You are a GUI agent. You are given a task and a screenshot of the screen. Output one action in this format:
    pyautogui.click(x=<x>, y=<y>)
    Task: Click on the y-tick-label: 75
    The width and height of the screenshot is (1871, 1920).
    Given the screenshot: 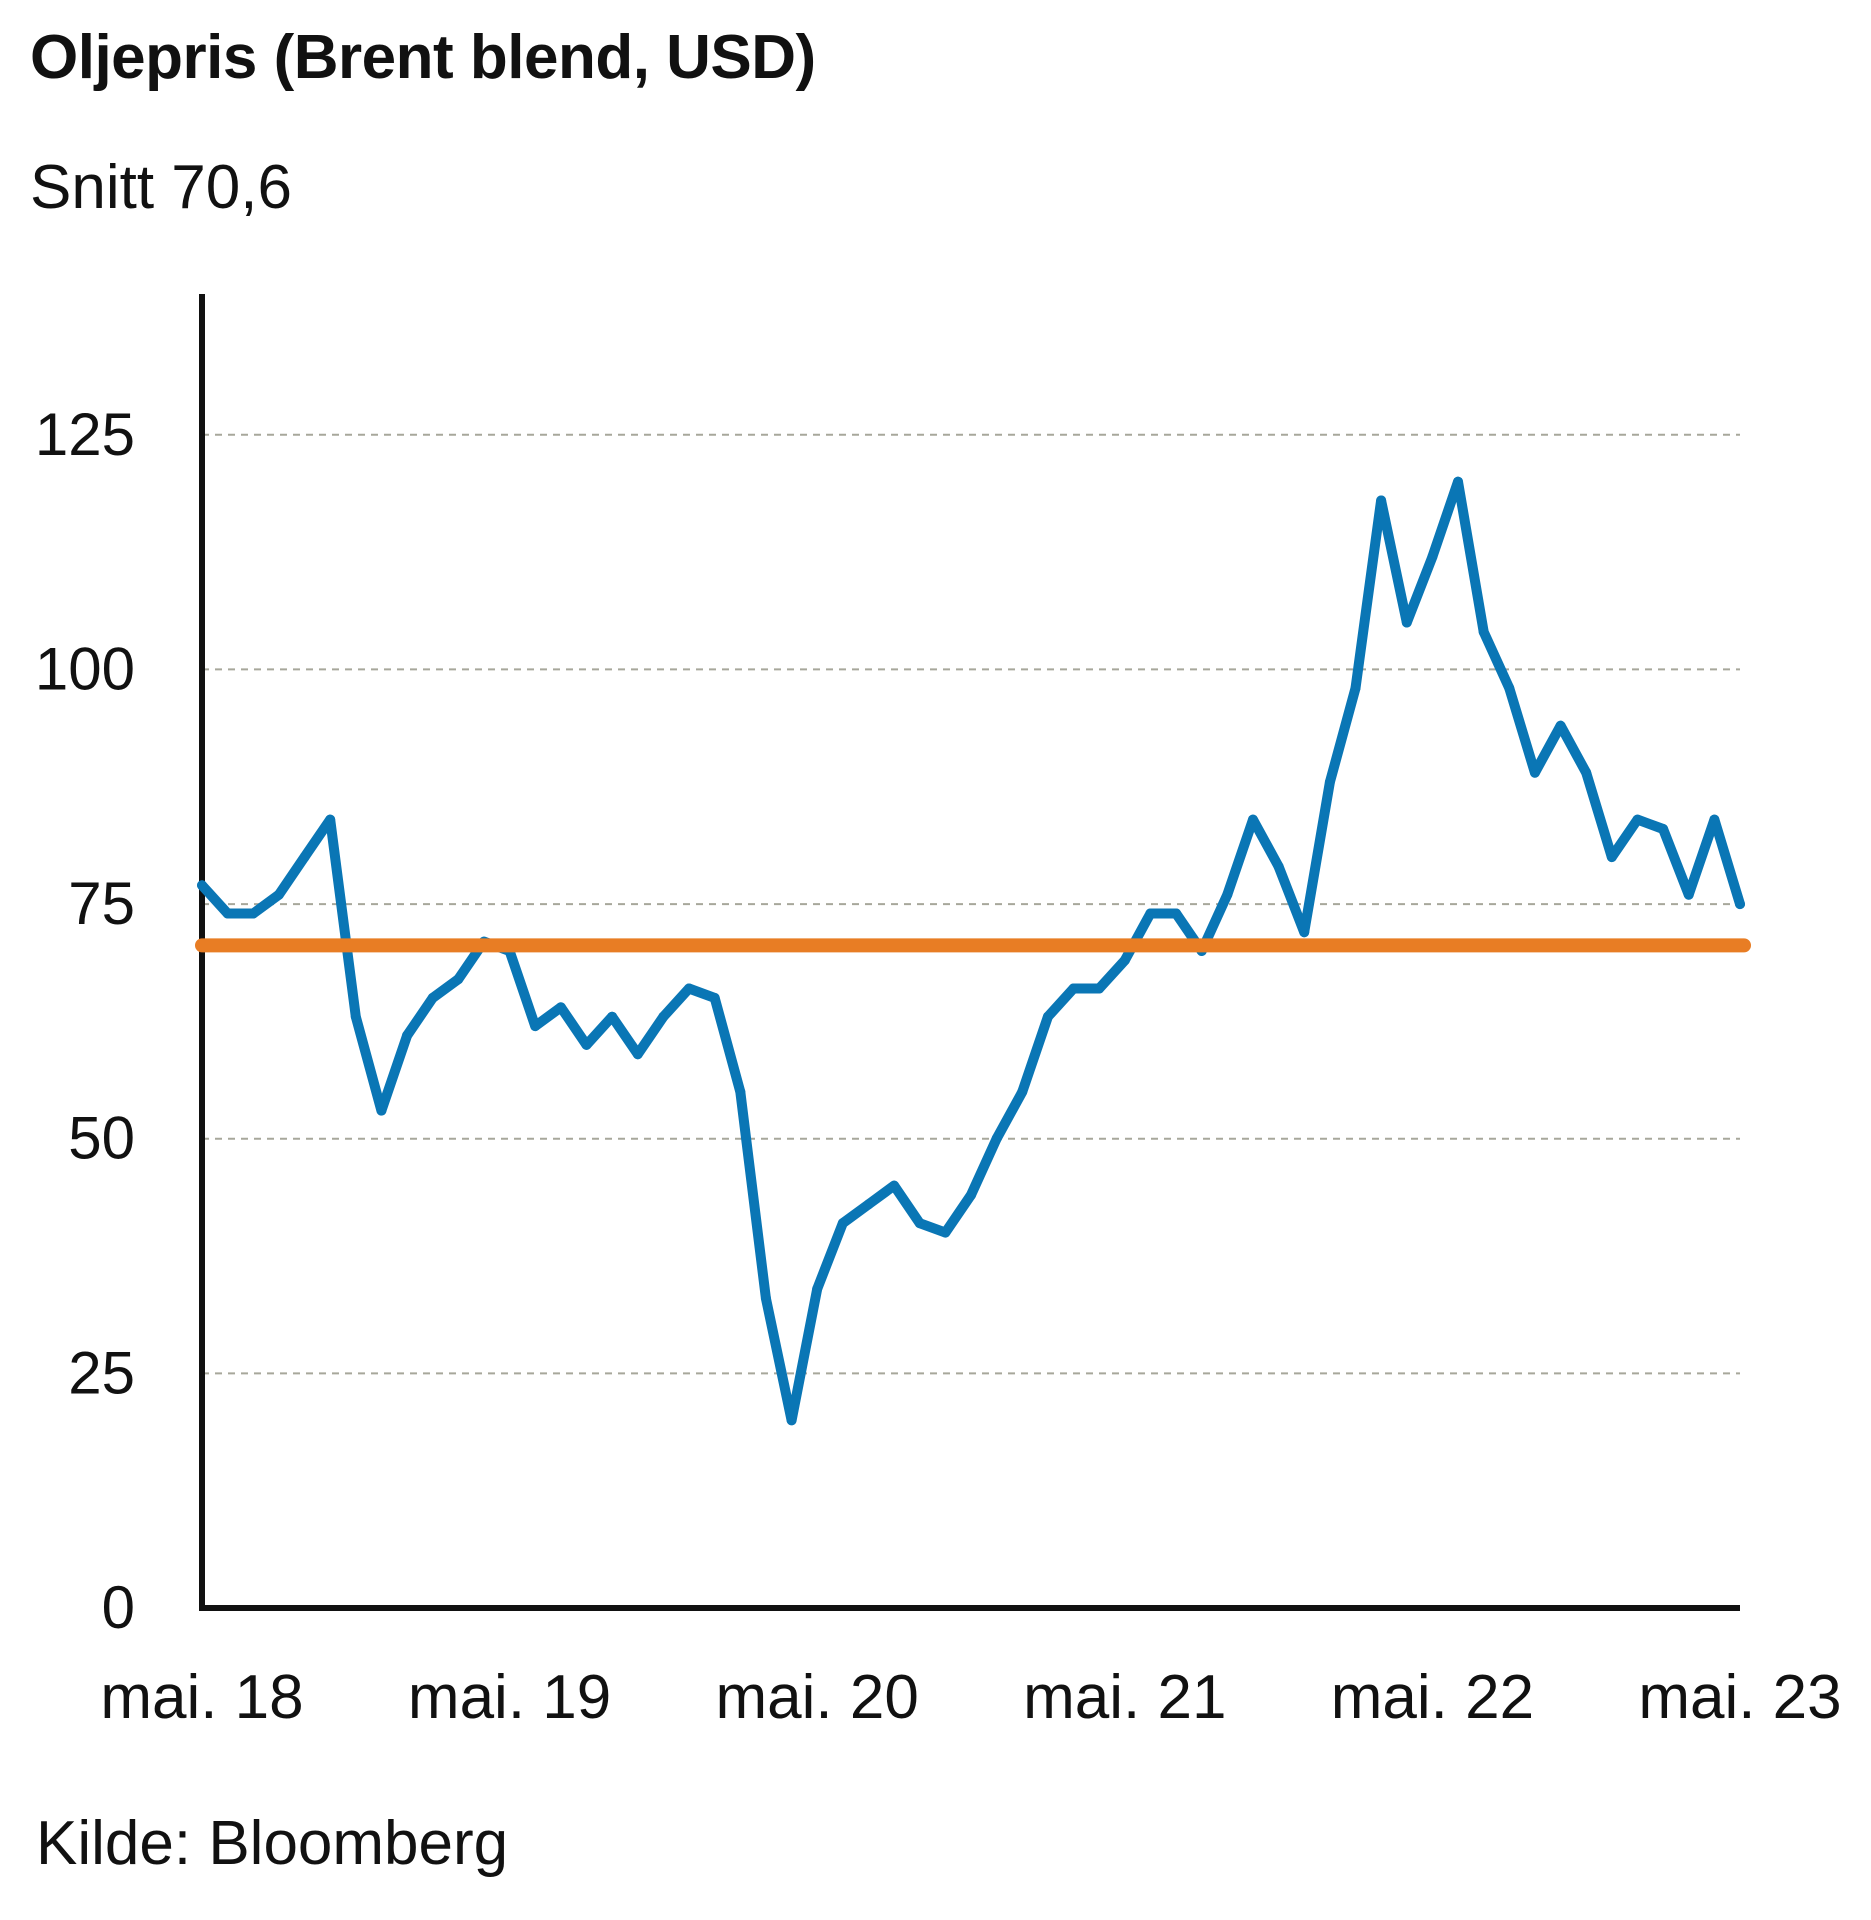 What is the action you would take?
    pyautogui.click(x=101, y=903)
    